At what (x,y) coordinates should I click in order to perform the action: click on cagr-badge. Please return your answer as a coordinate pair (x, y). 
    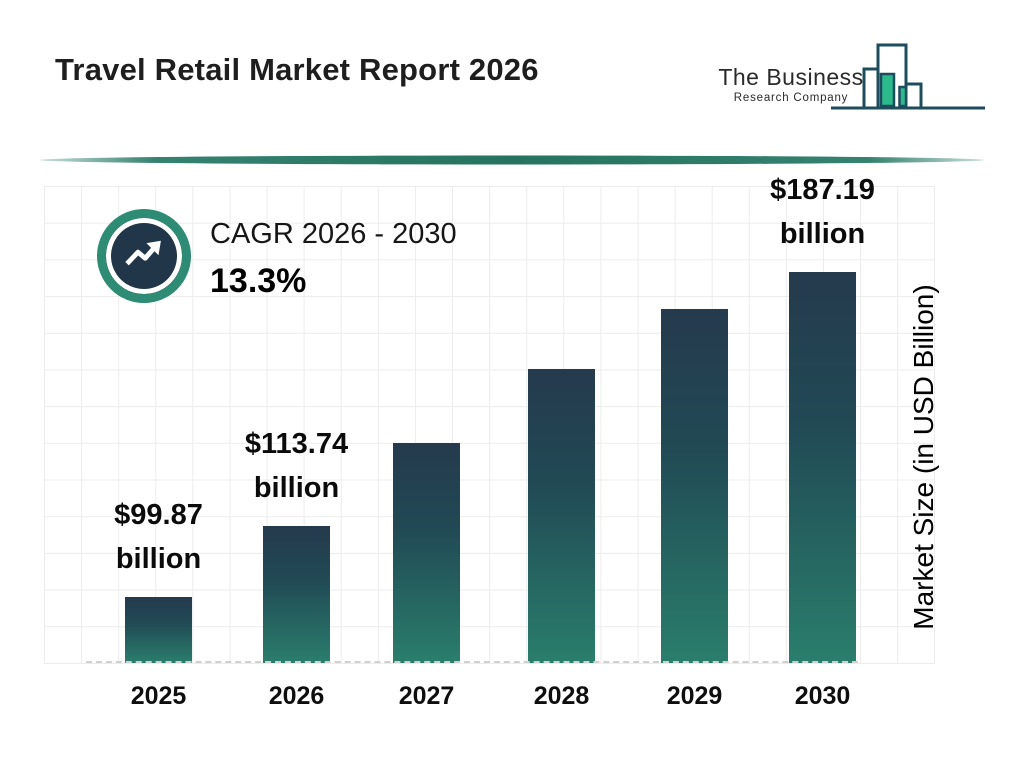
    Looking at the image, I should click on (144, 256).